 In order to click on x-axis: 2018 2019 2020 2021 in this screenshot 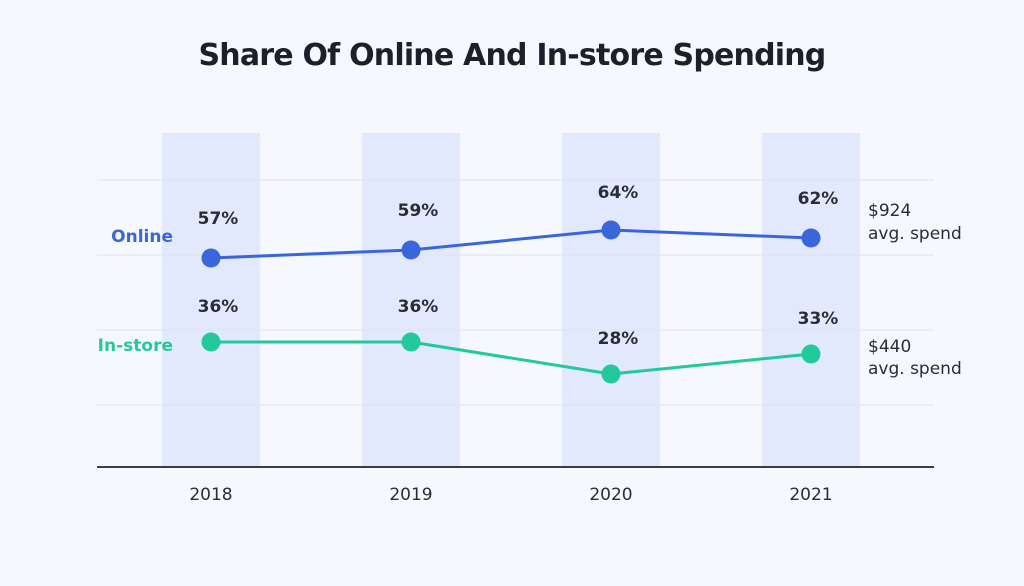, I will do `click(515, 485)`.